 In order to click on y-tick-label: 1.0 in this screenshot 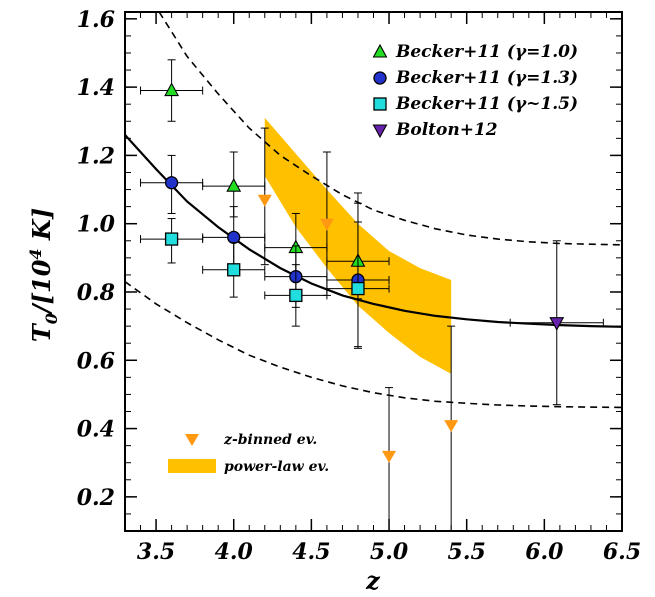, I will do `click(96, 225)`.